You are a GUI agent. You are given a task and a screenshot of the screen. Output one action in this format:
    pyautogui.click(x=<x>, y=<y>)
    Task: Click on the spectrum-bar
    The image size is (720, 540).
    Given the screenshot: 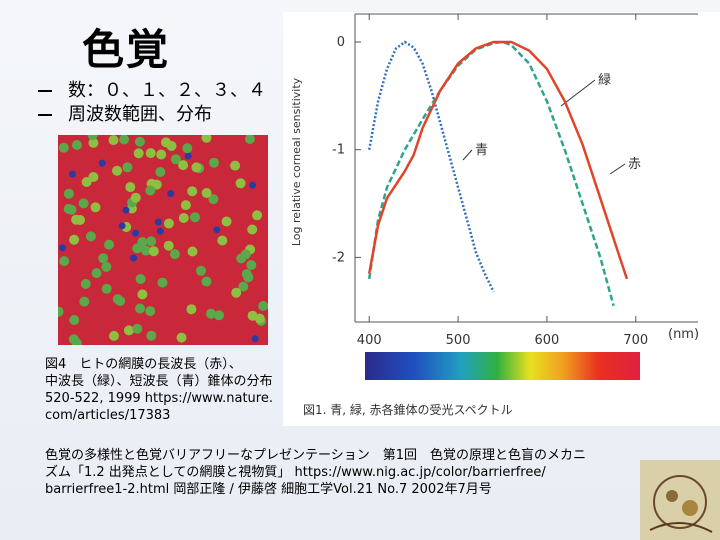 What is the action you would take?
    pyautogui.click(x=502, y=366)
    